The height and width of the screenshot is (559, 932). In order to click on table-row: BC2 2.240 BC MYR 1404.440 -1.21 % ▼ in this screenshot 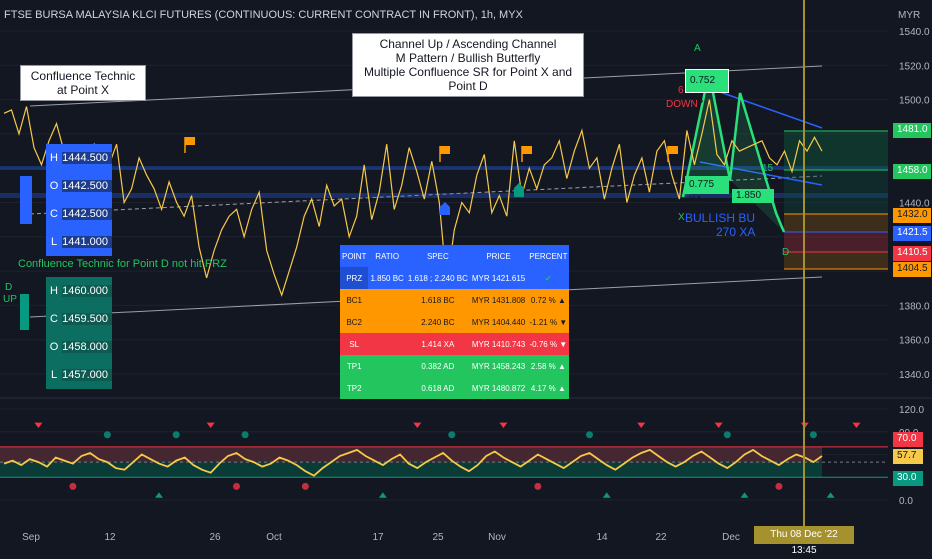, I will do `click(455, 322)`.